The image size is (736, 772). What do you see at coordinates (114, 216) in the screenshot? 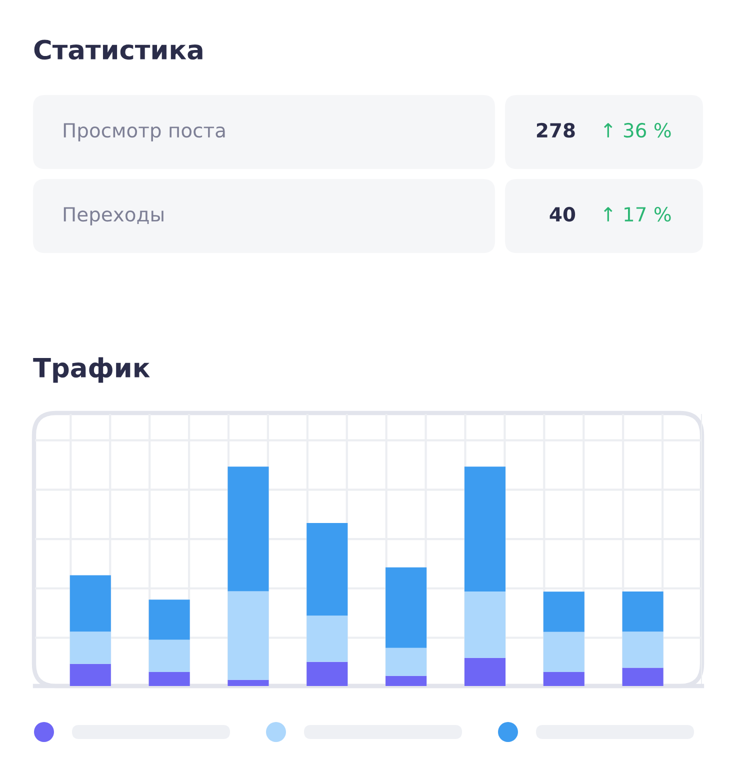
I see `text: Переходы` at bounding box center [114, 216].